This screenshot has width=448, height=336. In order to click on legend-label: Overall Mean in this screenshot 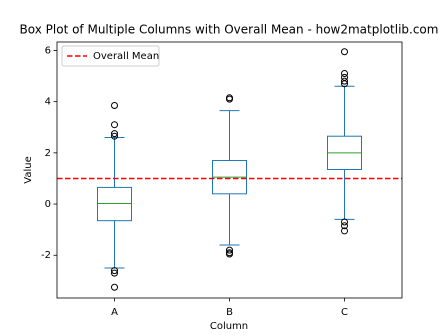, I will do `click(126, 56)`.